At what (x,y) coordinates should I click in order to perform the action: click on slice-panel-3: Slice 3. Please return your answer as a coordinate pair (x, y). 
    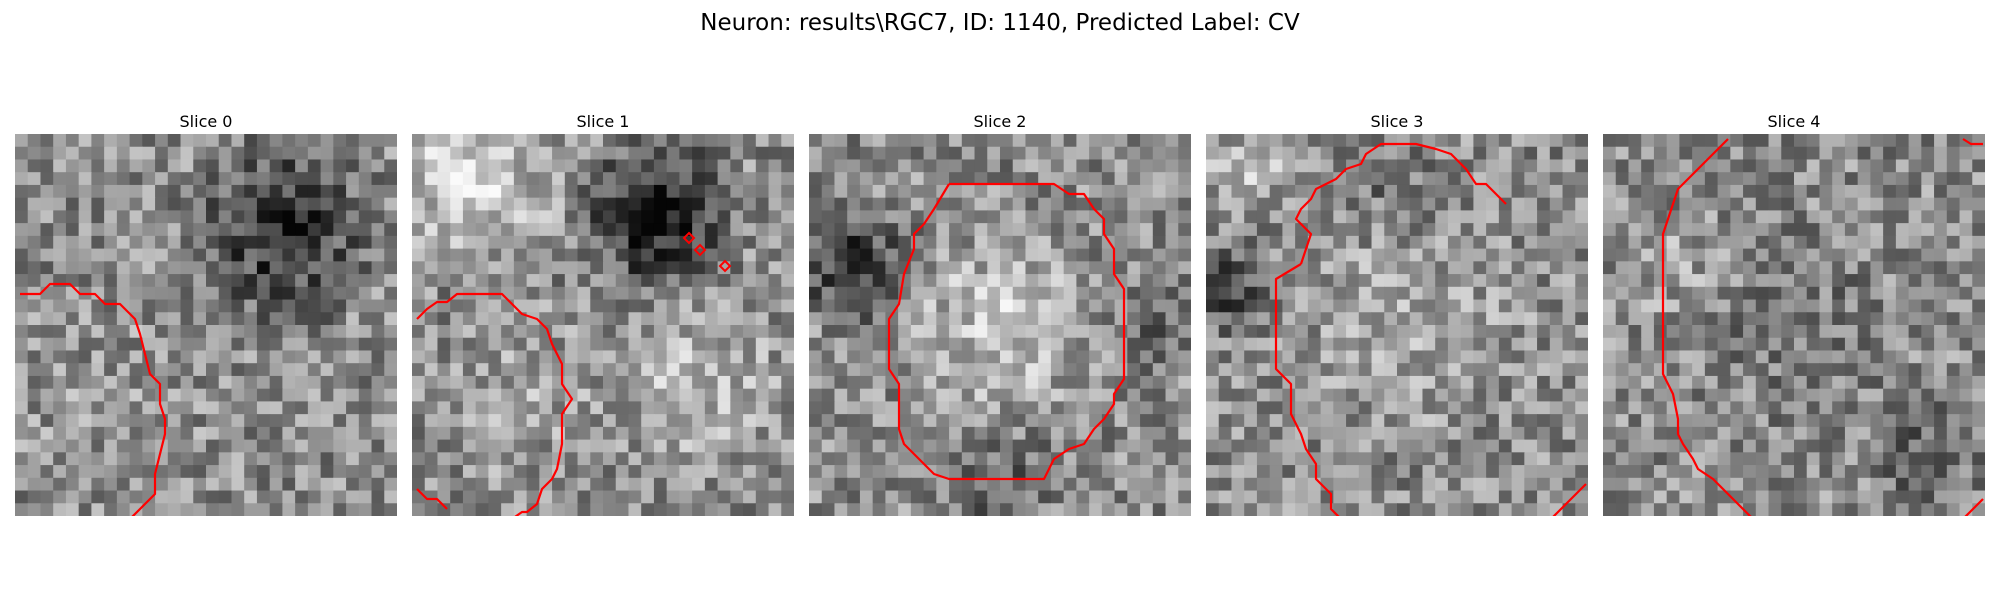
    Looking at the image, I should click on (1397, 313).